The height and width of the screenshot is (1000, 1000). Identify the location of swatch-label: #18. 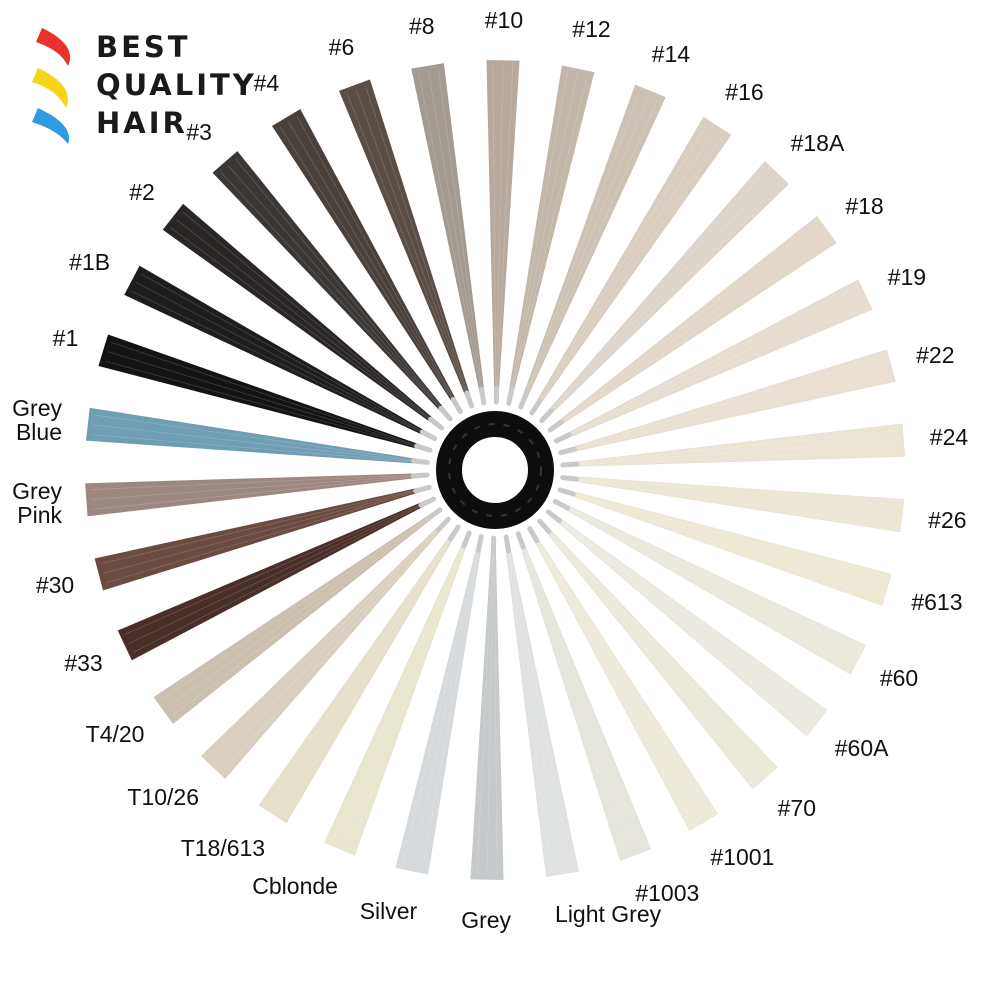
(864, 205).